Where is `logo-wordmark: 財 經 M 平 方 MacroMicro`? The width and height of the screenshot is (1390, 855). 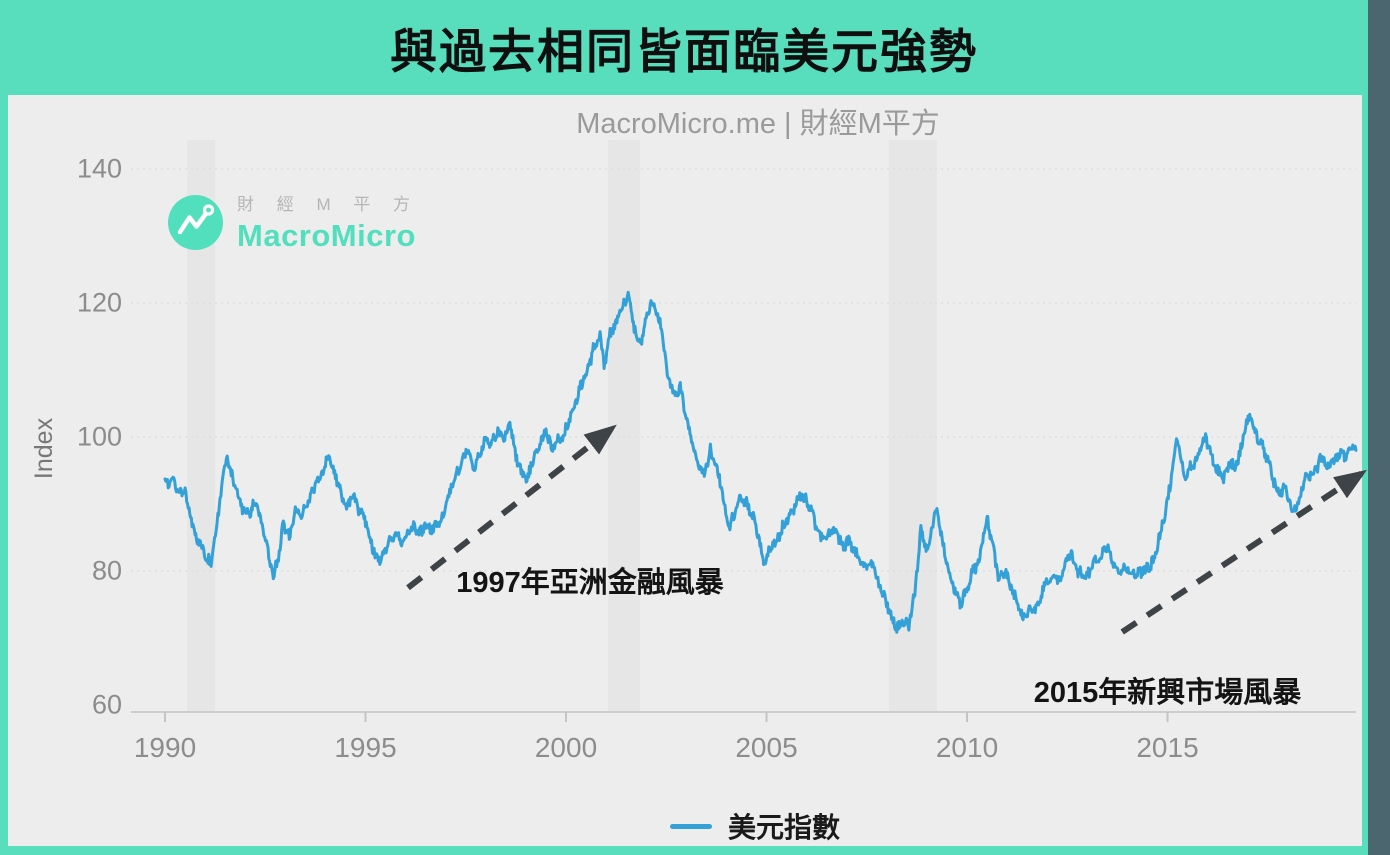
logo-wordmark: 財 經 M 平 方 MacroMicro is located at coordinates (328, 222).